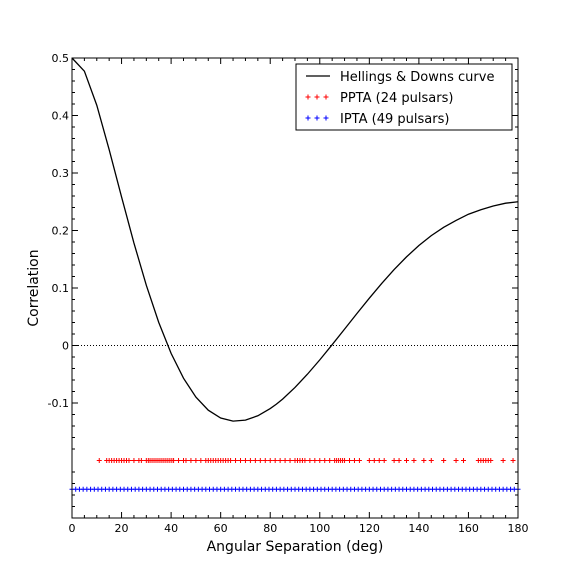 The image size is (576, 576). Describe the element at coordinates (61, 288) in the screenshot. I see `y-tick-label: 0.1` at that location.